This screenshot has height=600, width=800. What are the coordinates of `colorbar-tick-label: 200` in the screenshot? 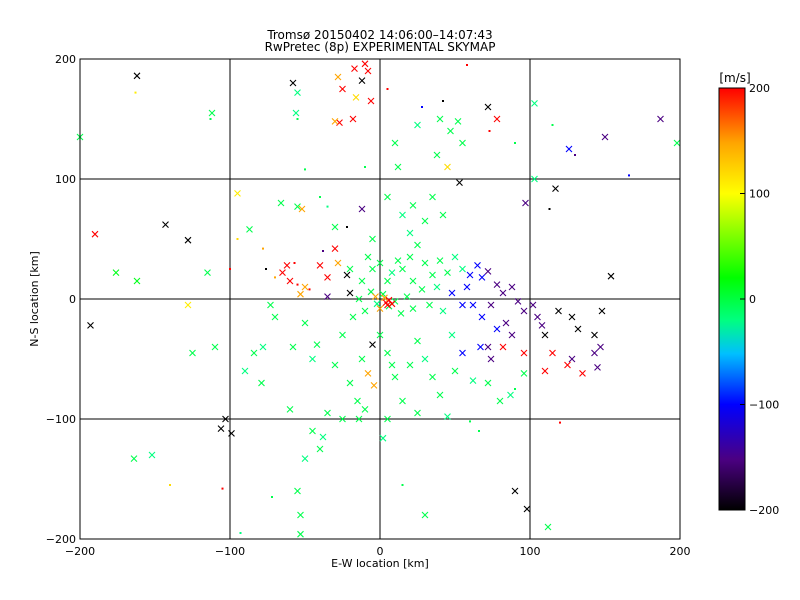 It's located at (759, 88).